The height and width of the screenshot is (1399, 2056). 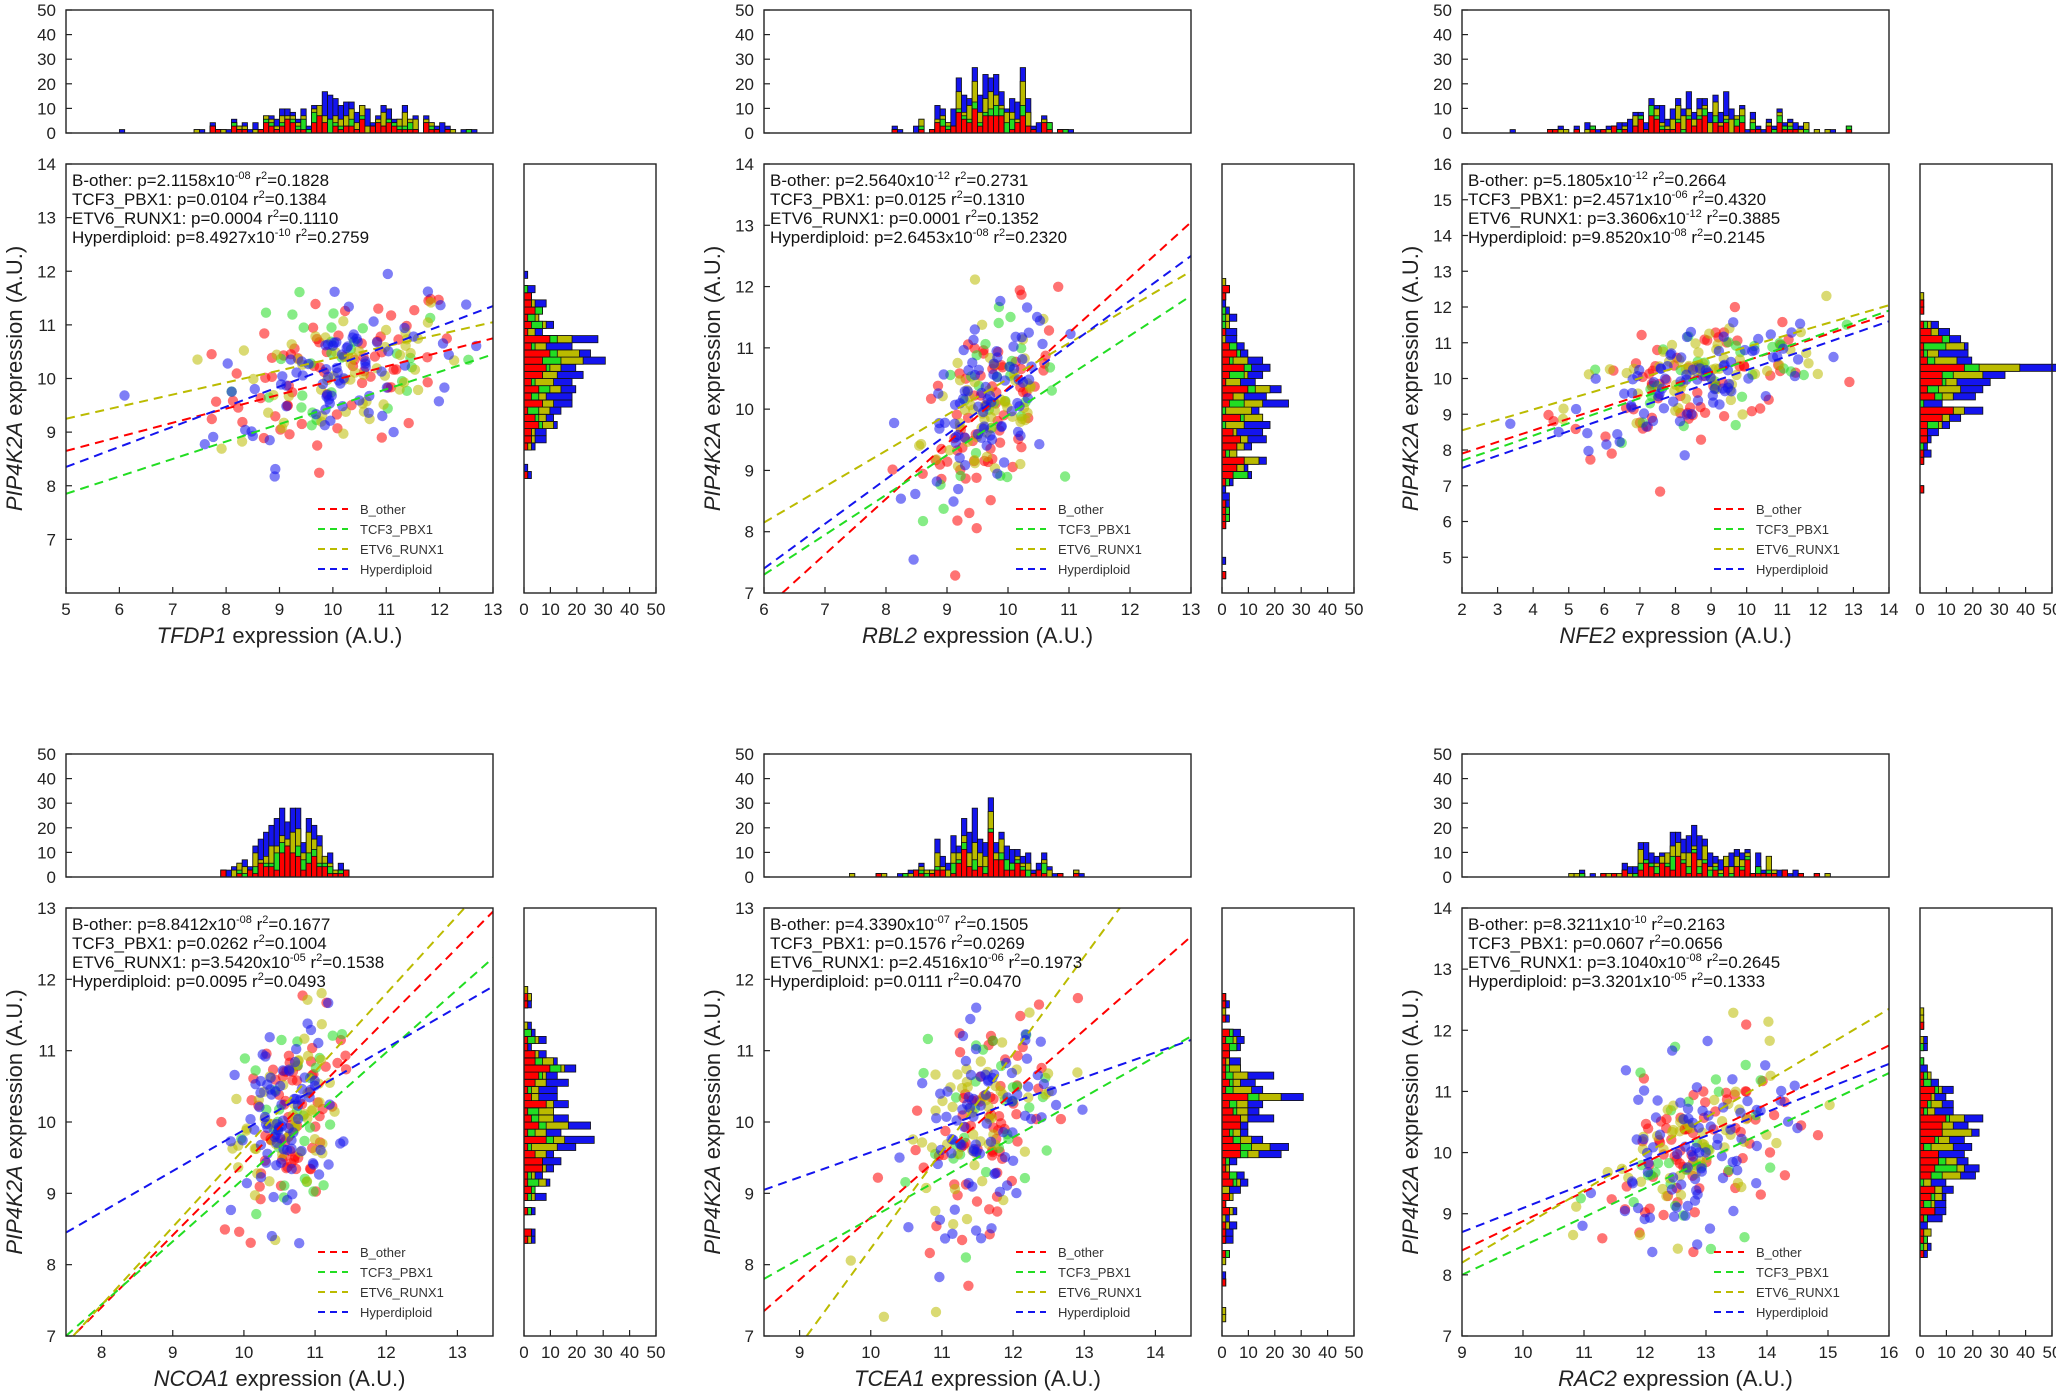 I want to click on fit-line-hyperdiploid, so click(x=1675, y=394).